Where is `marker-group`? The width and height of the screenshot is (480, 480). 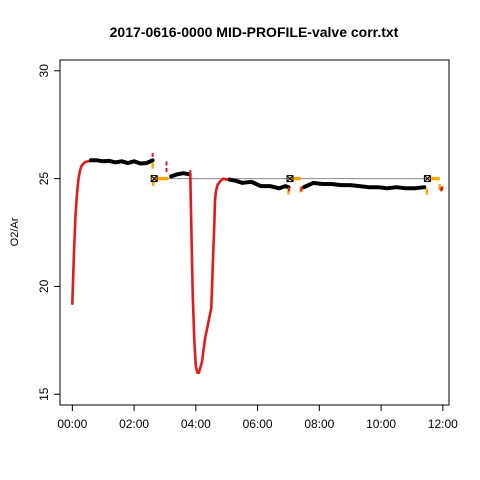 marker-group is located at coordinates (297, 173).